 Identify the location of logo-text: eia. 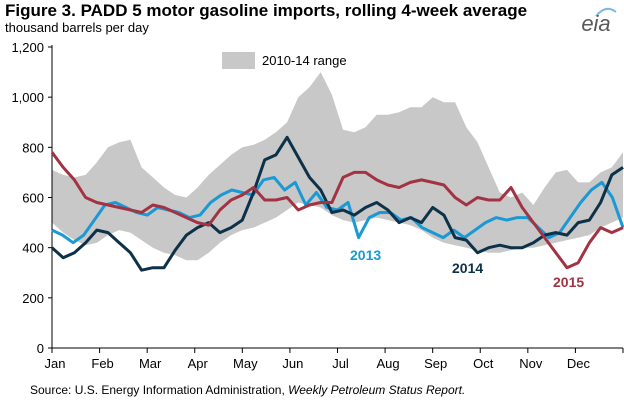
(596, 23).